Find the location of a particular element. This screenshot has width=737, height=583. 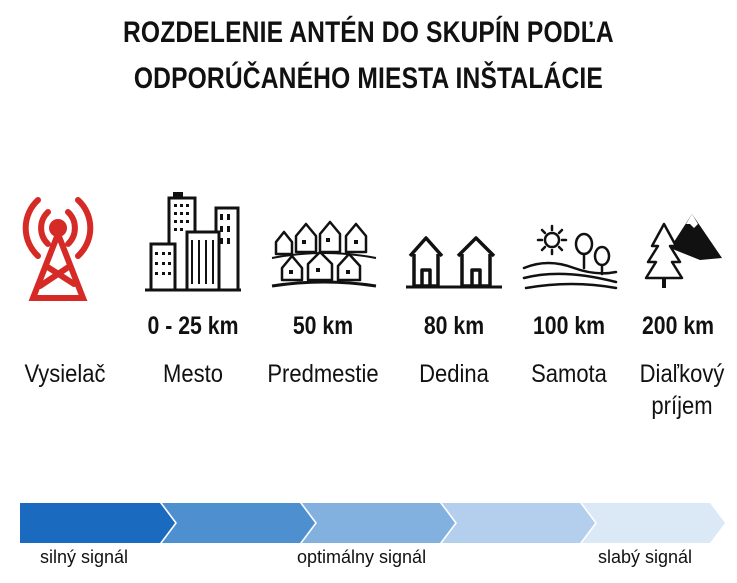

signal-strength-bar is located at coordinates (372, 523).